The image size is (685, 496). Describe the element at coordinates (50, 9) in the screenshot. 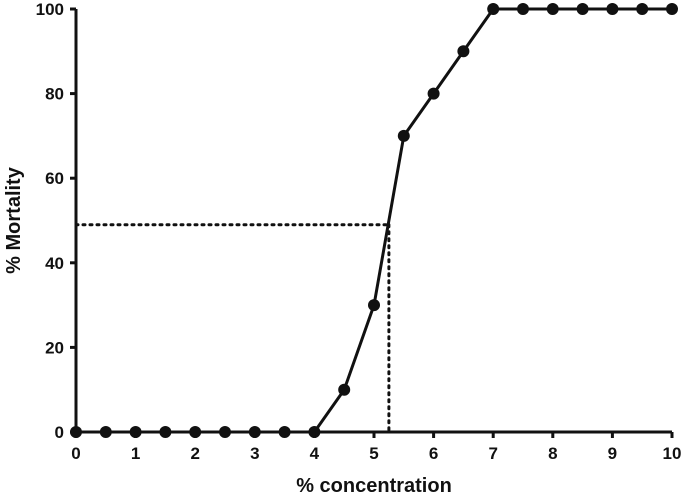

I see `y-tick-label: 100` at that location.